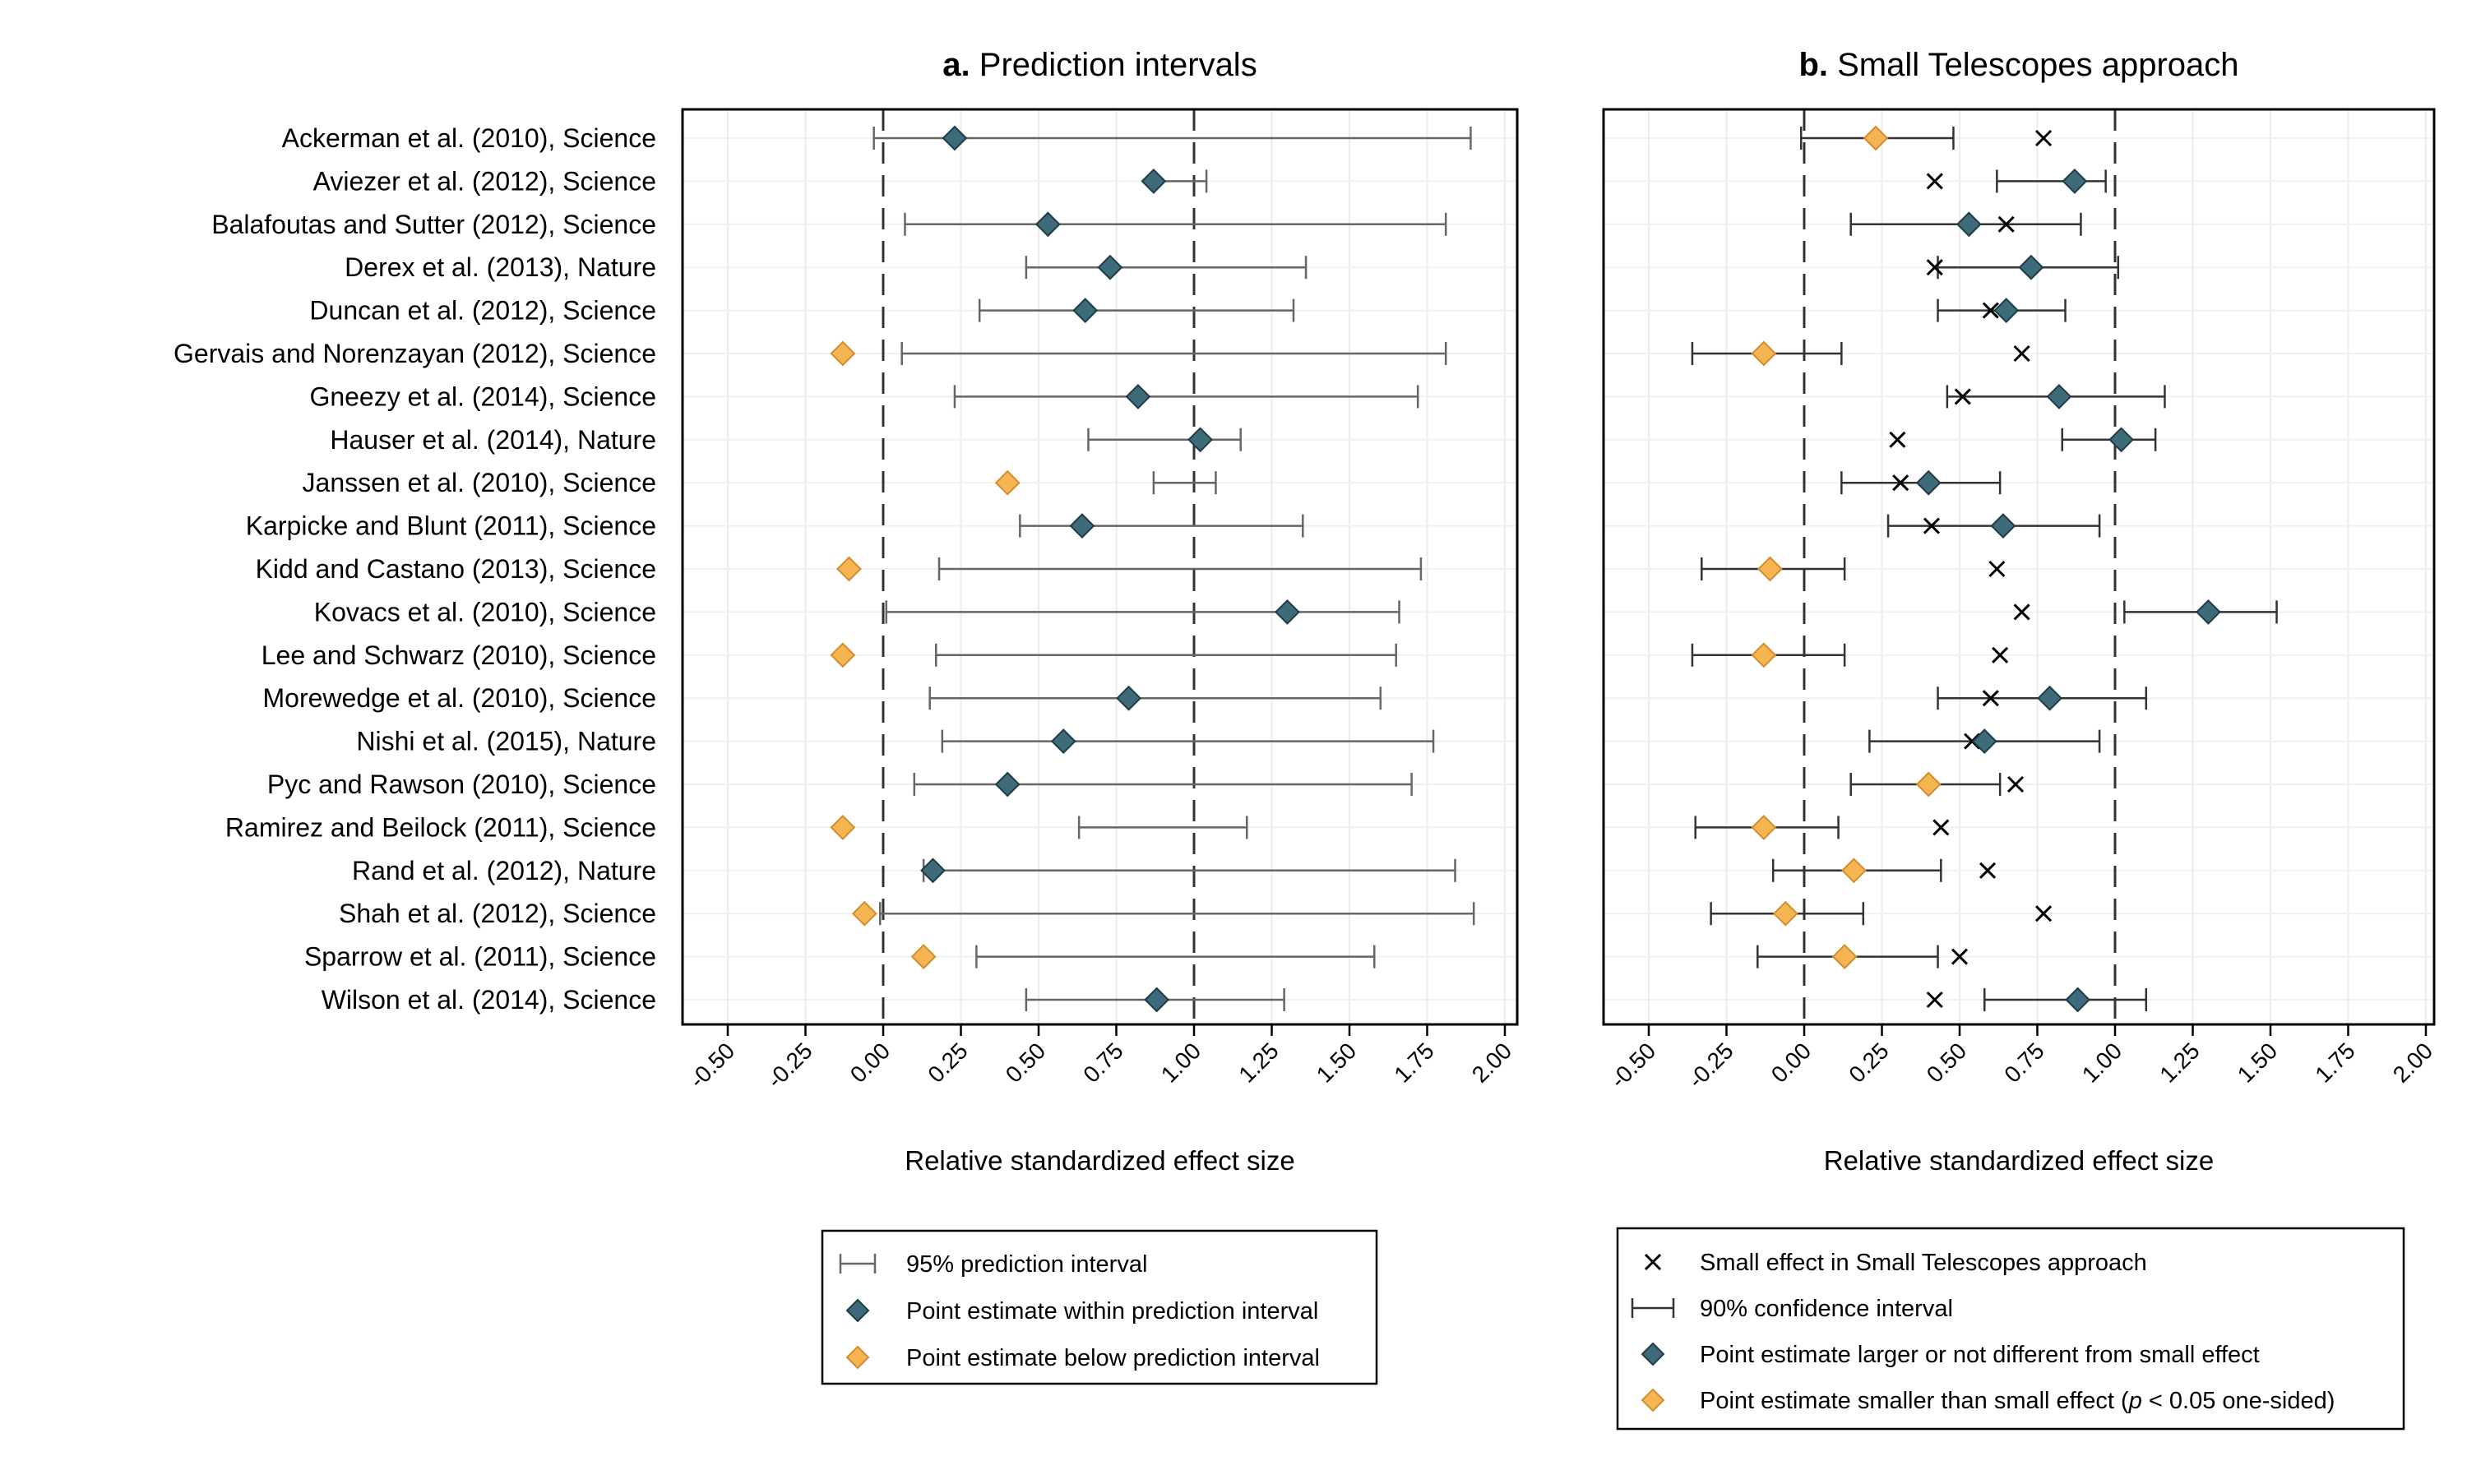 The image size is (2467, 1484). I want to click on panel-title-b: b. Small Telescopes approach, so click(2018, 65).